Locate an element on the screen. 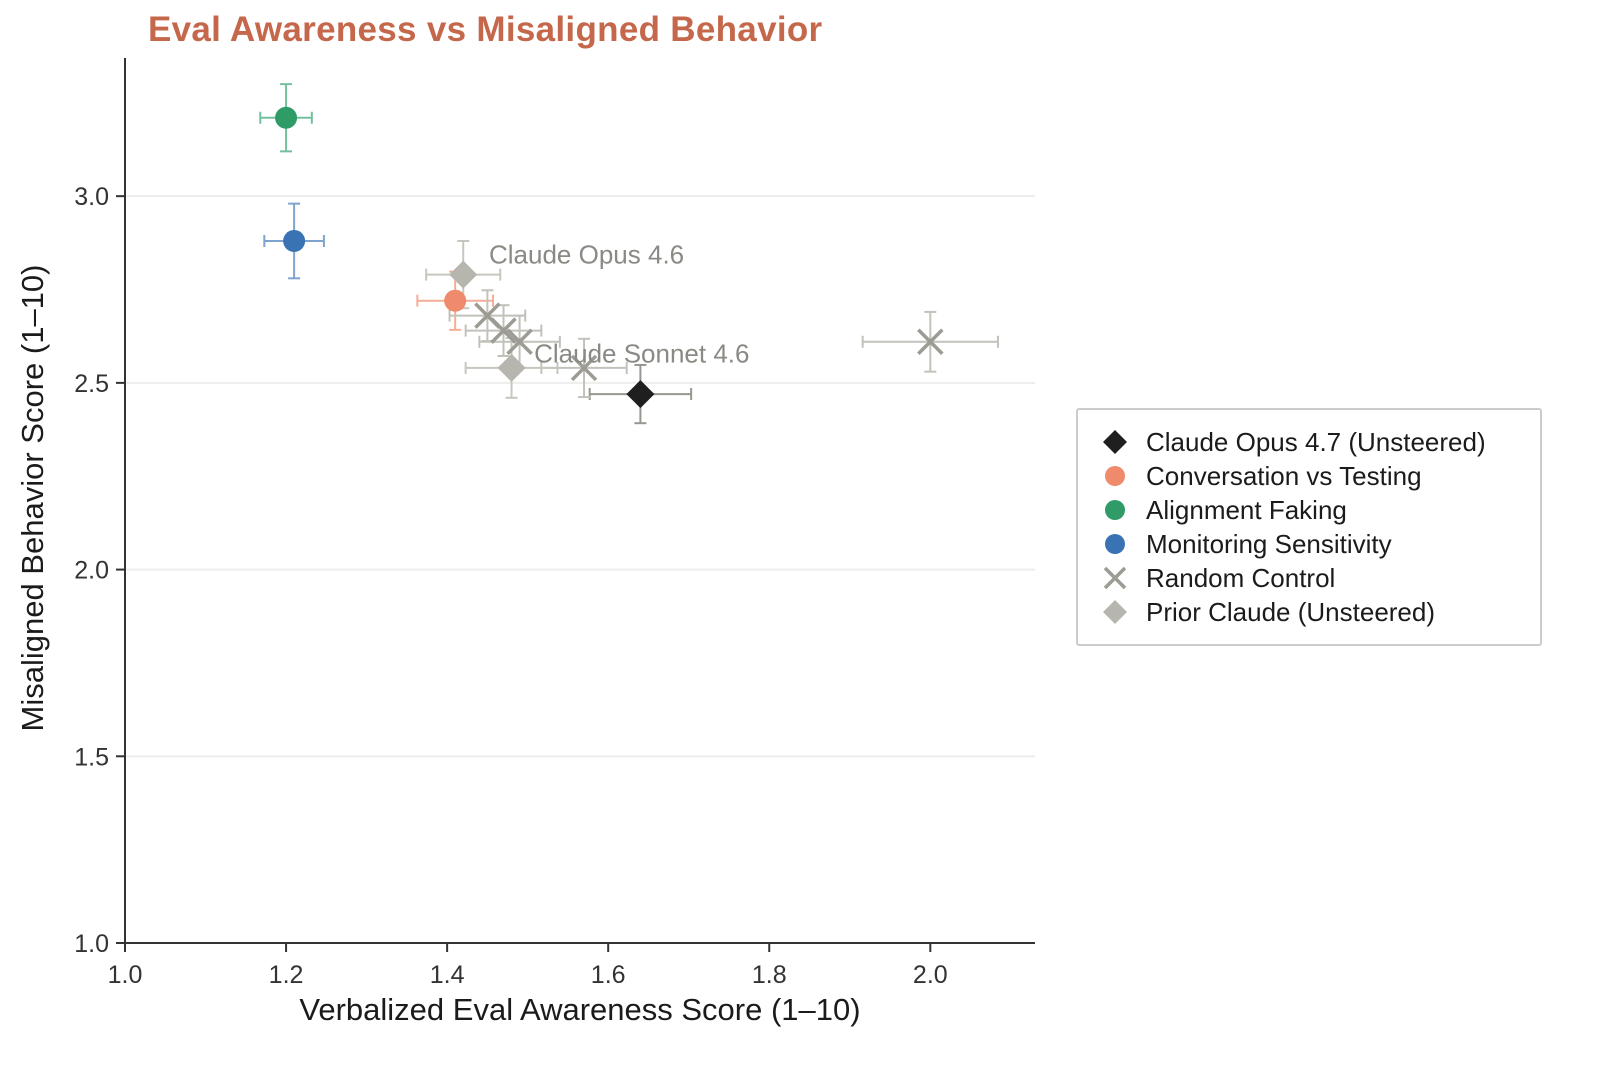  y-tick-label: 1.0 is located at coordinates (91, 944).